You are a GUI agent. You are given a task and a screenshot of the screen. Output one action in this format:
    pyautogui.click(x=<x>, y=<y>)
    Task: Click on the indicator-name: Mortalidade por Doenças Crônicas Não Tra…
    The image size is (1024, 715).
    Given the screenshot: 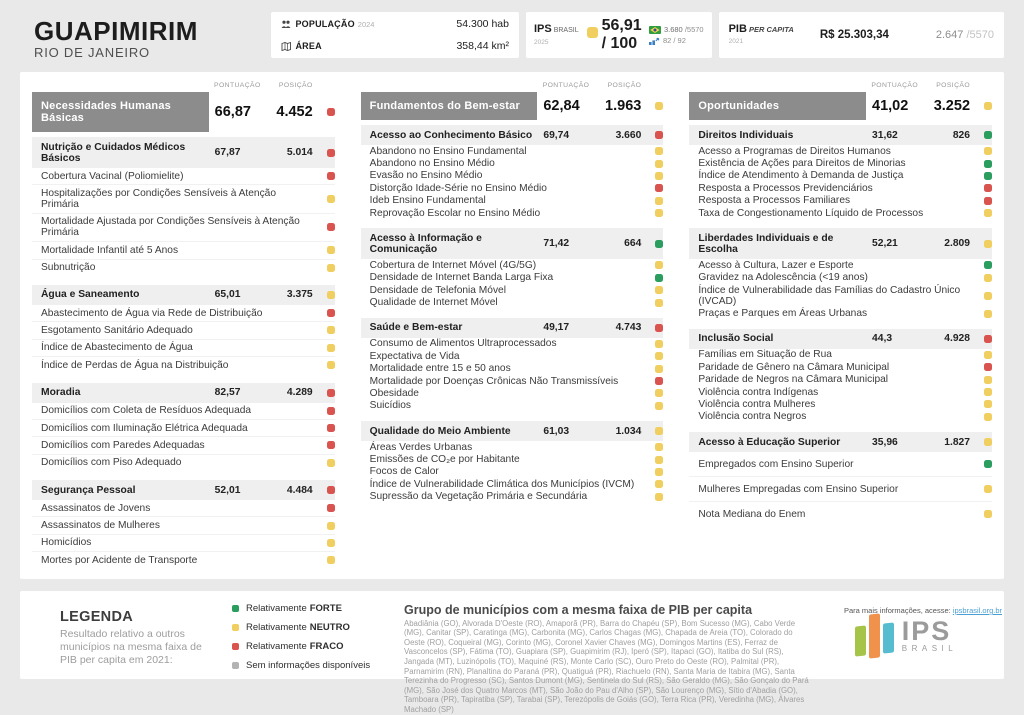 What is the action you would take?
    pyautogui.click(x=494, y=381)
    